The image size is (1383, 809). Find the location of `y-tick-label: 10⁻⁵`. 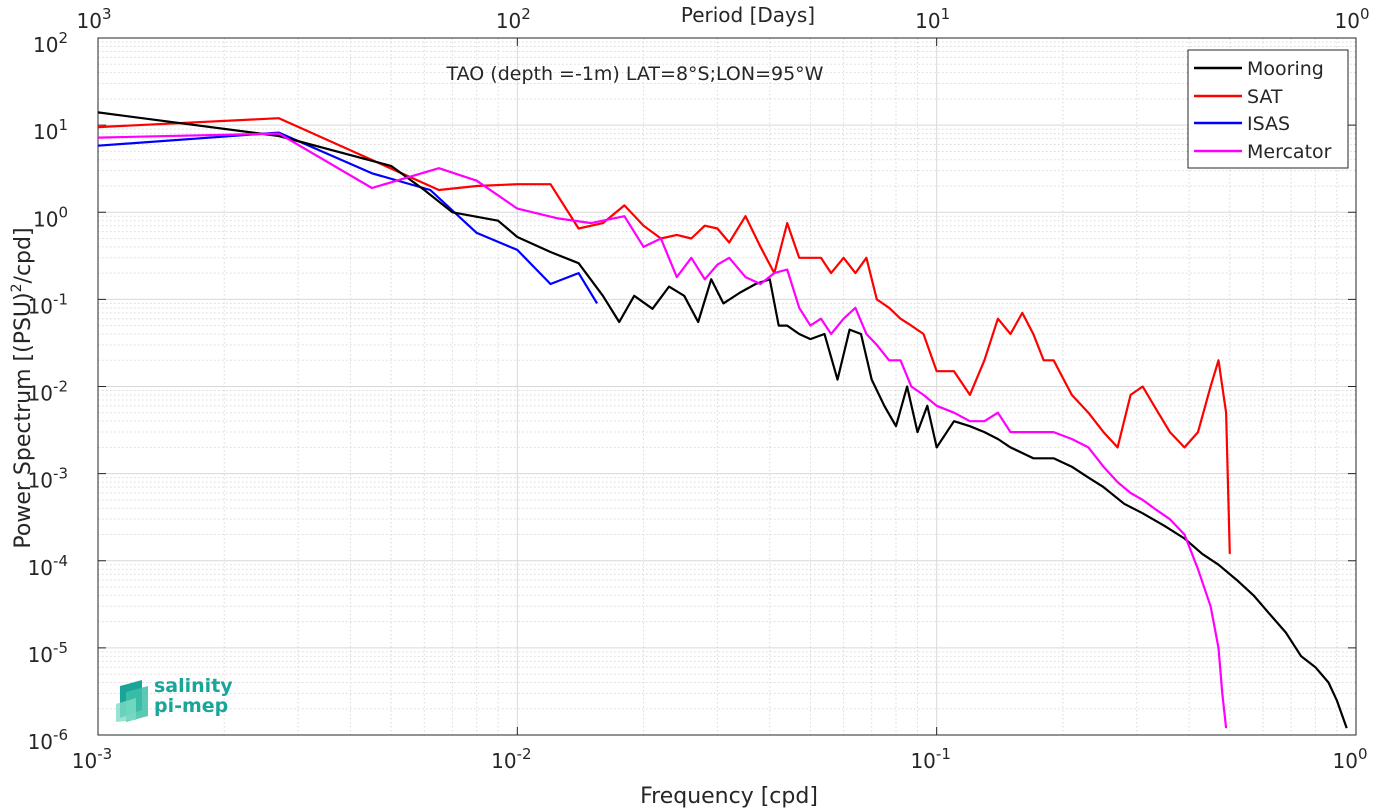

y-tick-label: 10⁻⁵ is located at coordinates (48, 653).